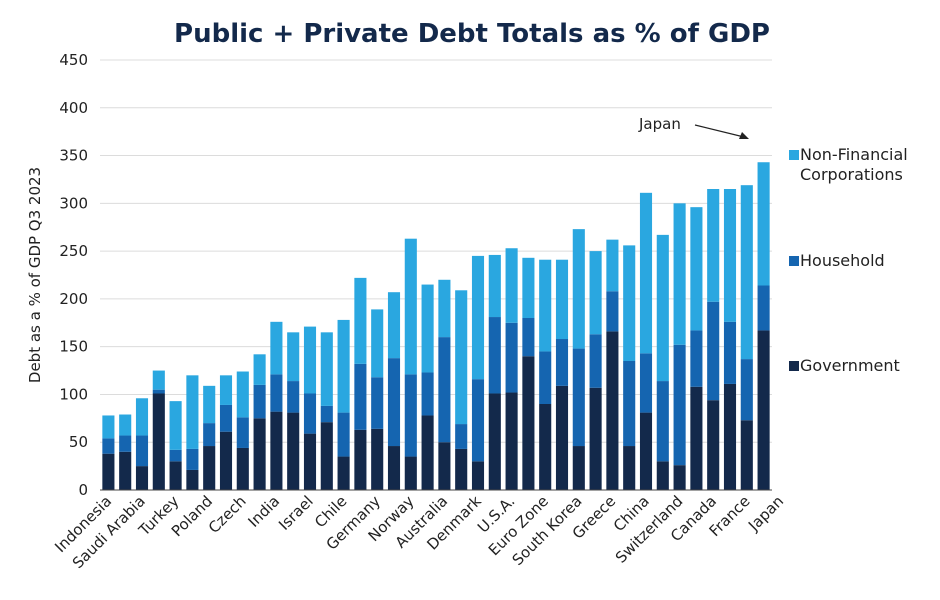 The width and height of the screenshot is (940, 600). I want to click on y-tick-label: 0, so click(83, 490).